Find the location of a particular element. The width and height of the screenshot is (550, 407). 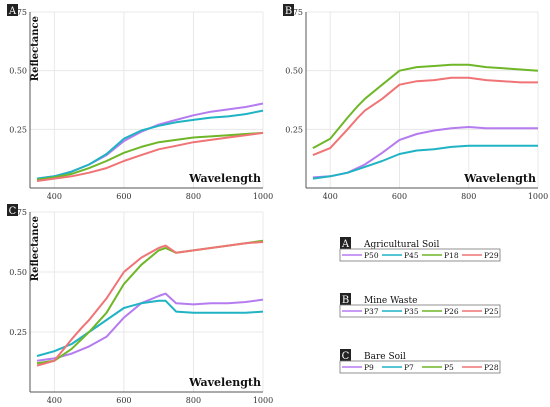

legend-title: Agricultural Soil is located at coordinates (401, 245).